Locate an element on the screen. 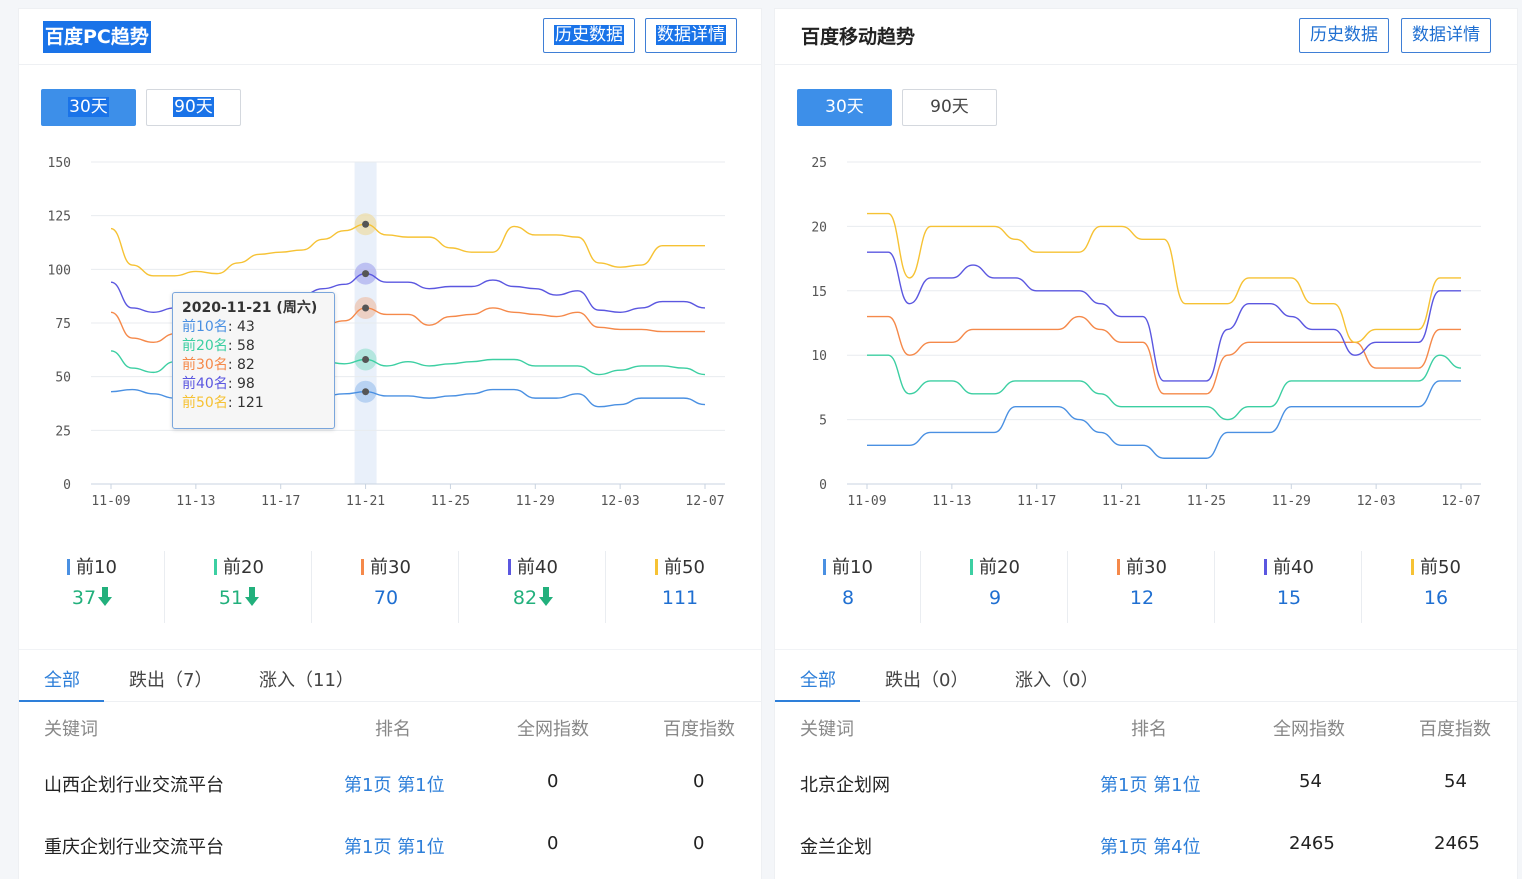  stat-value: 15 is located at coordinates (1289, 598).